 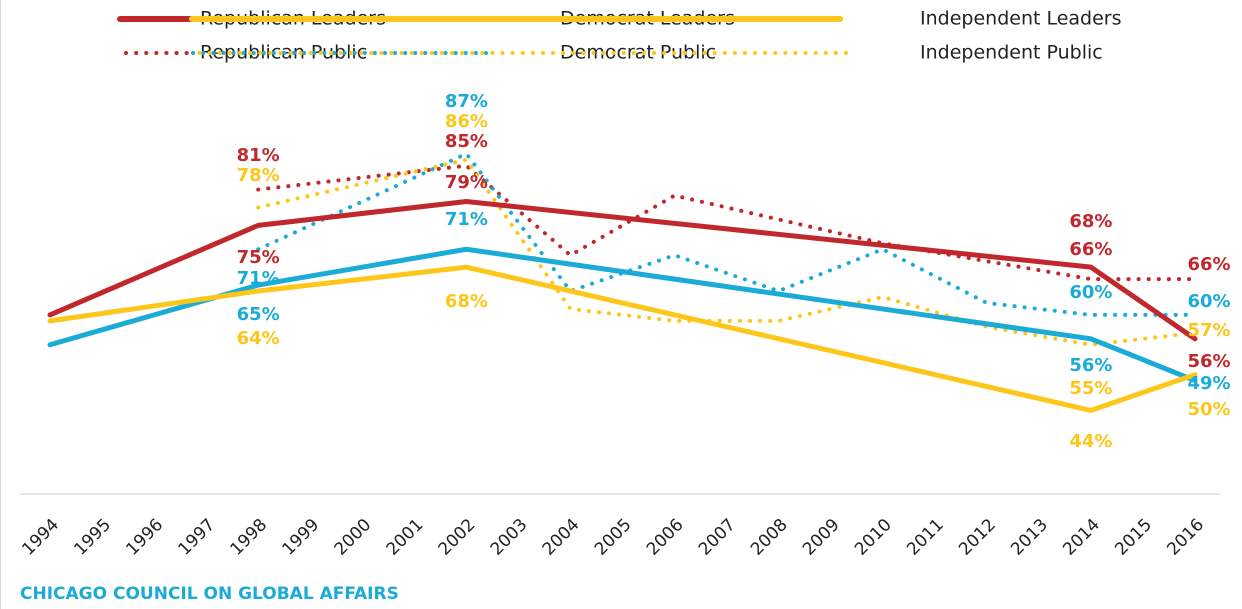 I want to click on data-label: 86%, so click(x=466, y=121).